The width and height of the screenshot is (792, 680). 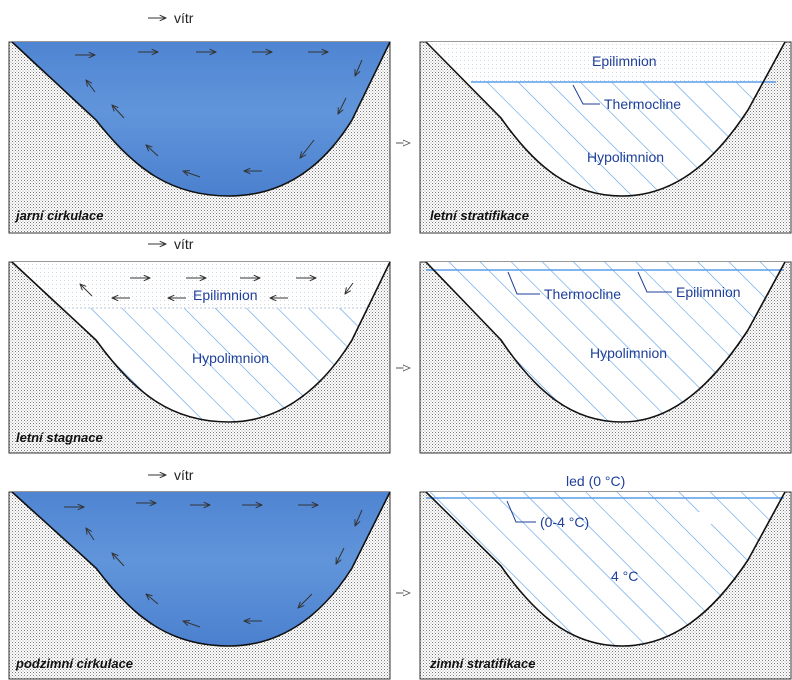 I want to click on panel-winter-stratification: (0-4 °C) 4 °C zimní stratifikace, so click(x=605, y=585).